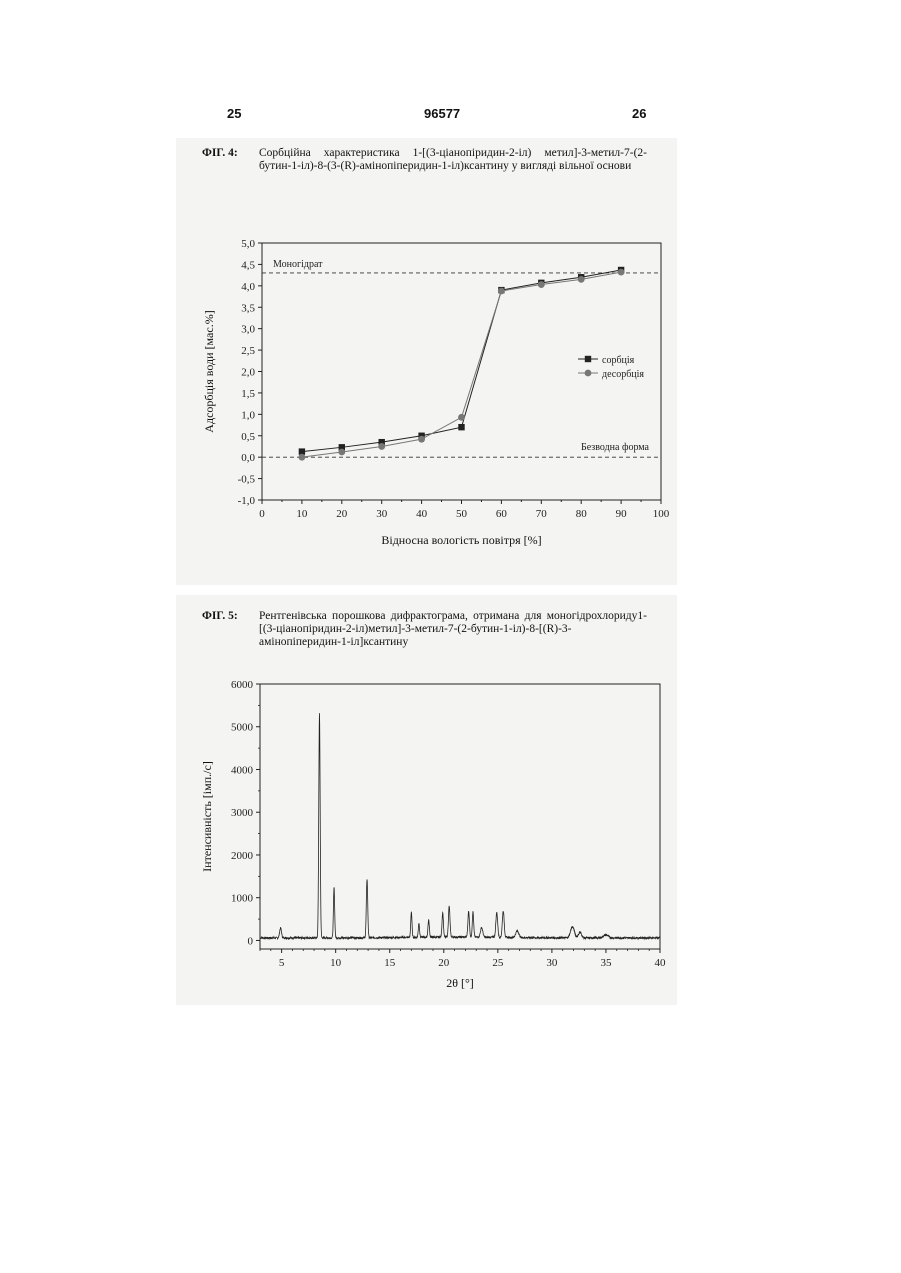  Describe the element at coordinates (298, 264) in the screenshot. I see `reference-label: Моногідрат` at that location.